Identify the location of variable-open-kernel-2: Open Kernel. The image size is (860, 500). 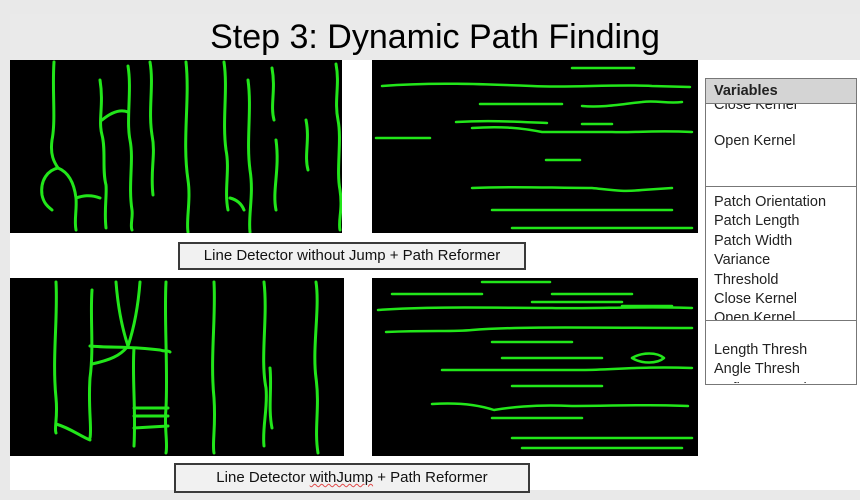
(755, 315).